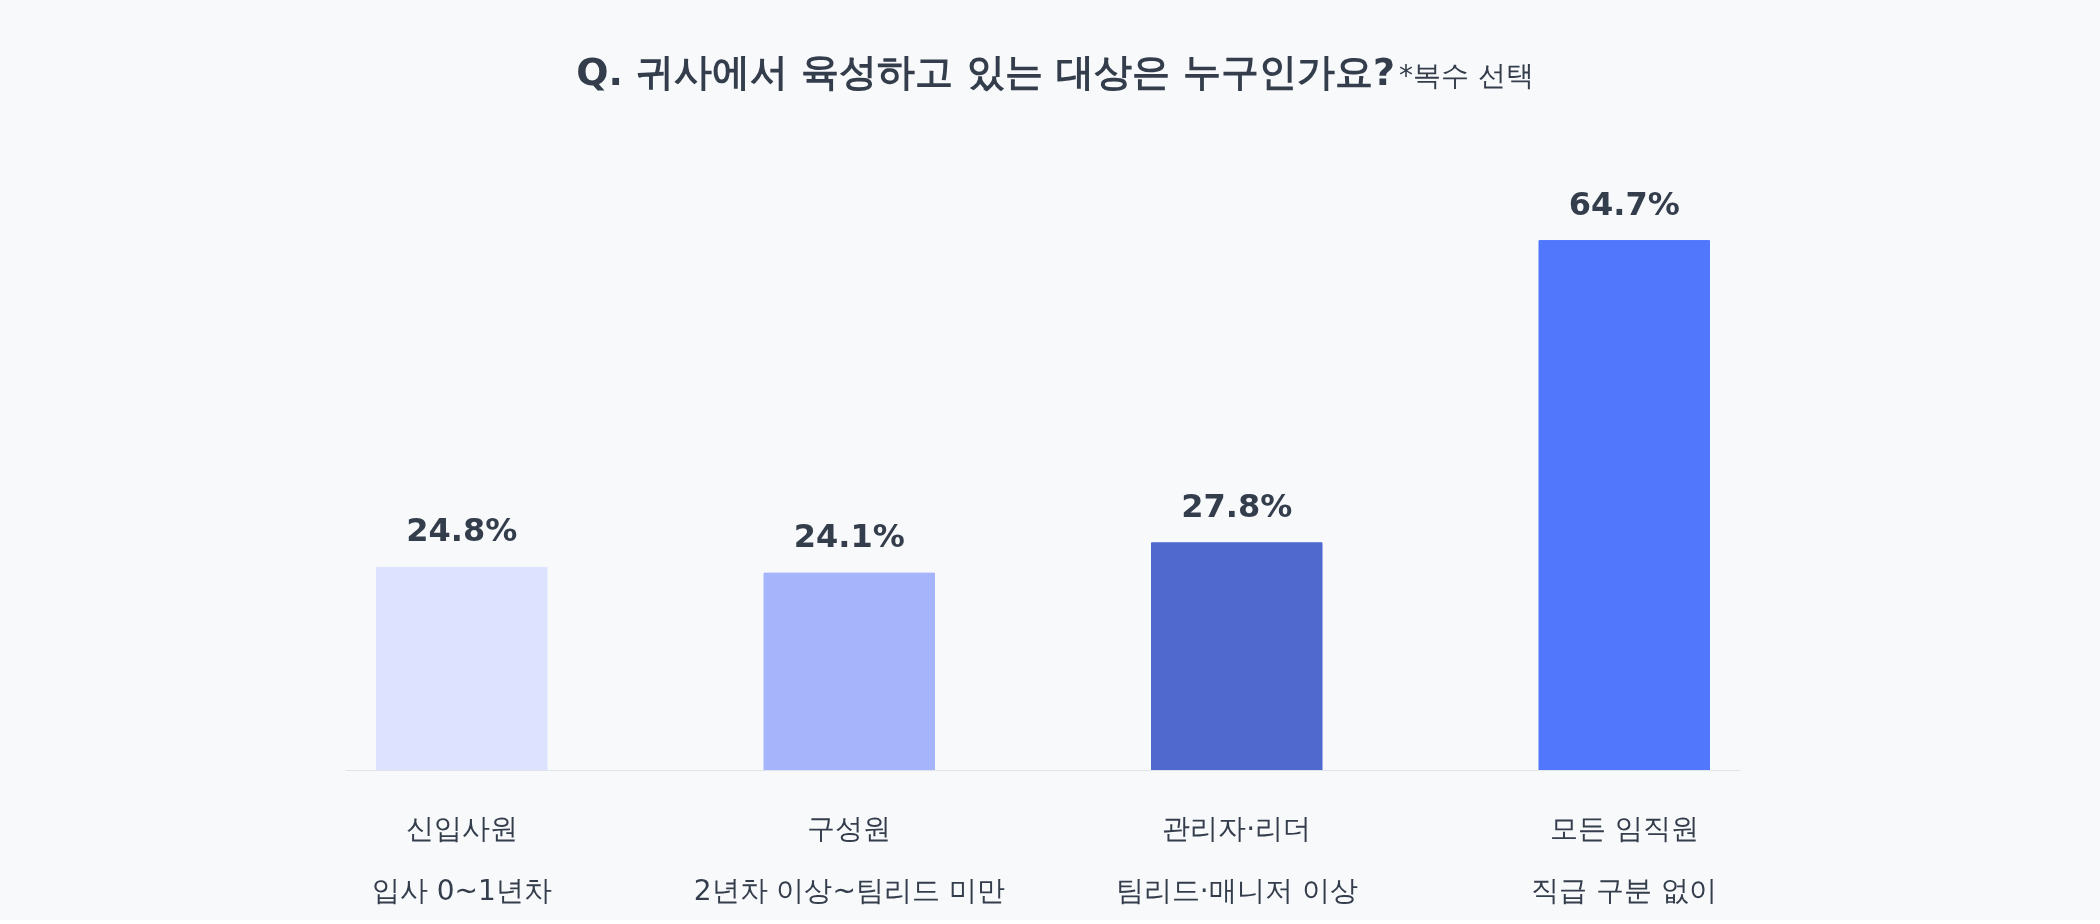  I want to click on x-tick-label: 관리자·리더 팀리드·매니저 이상, so click(1236, 859).